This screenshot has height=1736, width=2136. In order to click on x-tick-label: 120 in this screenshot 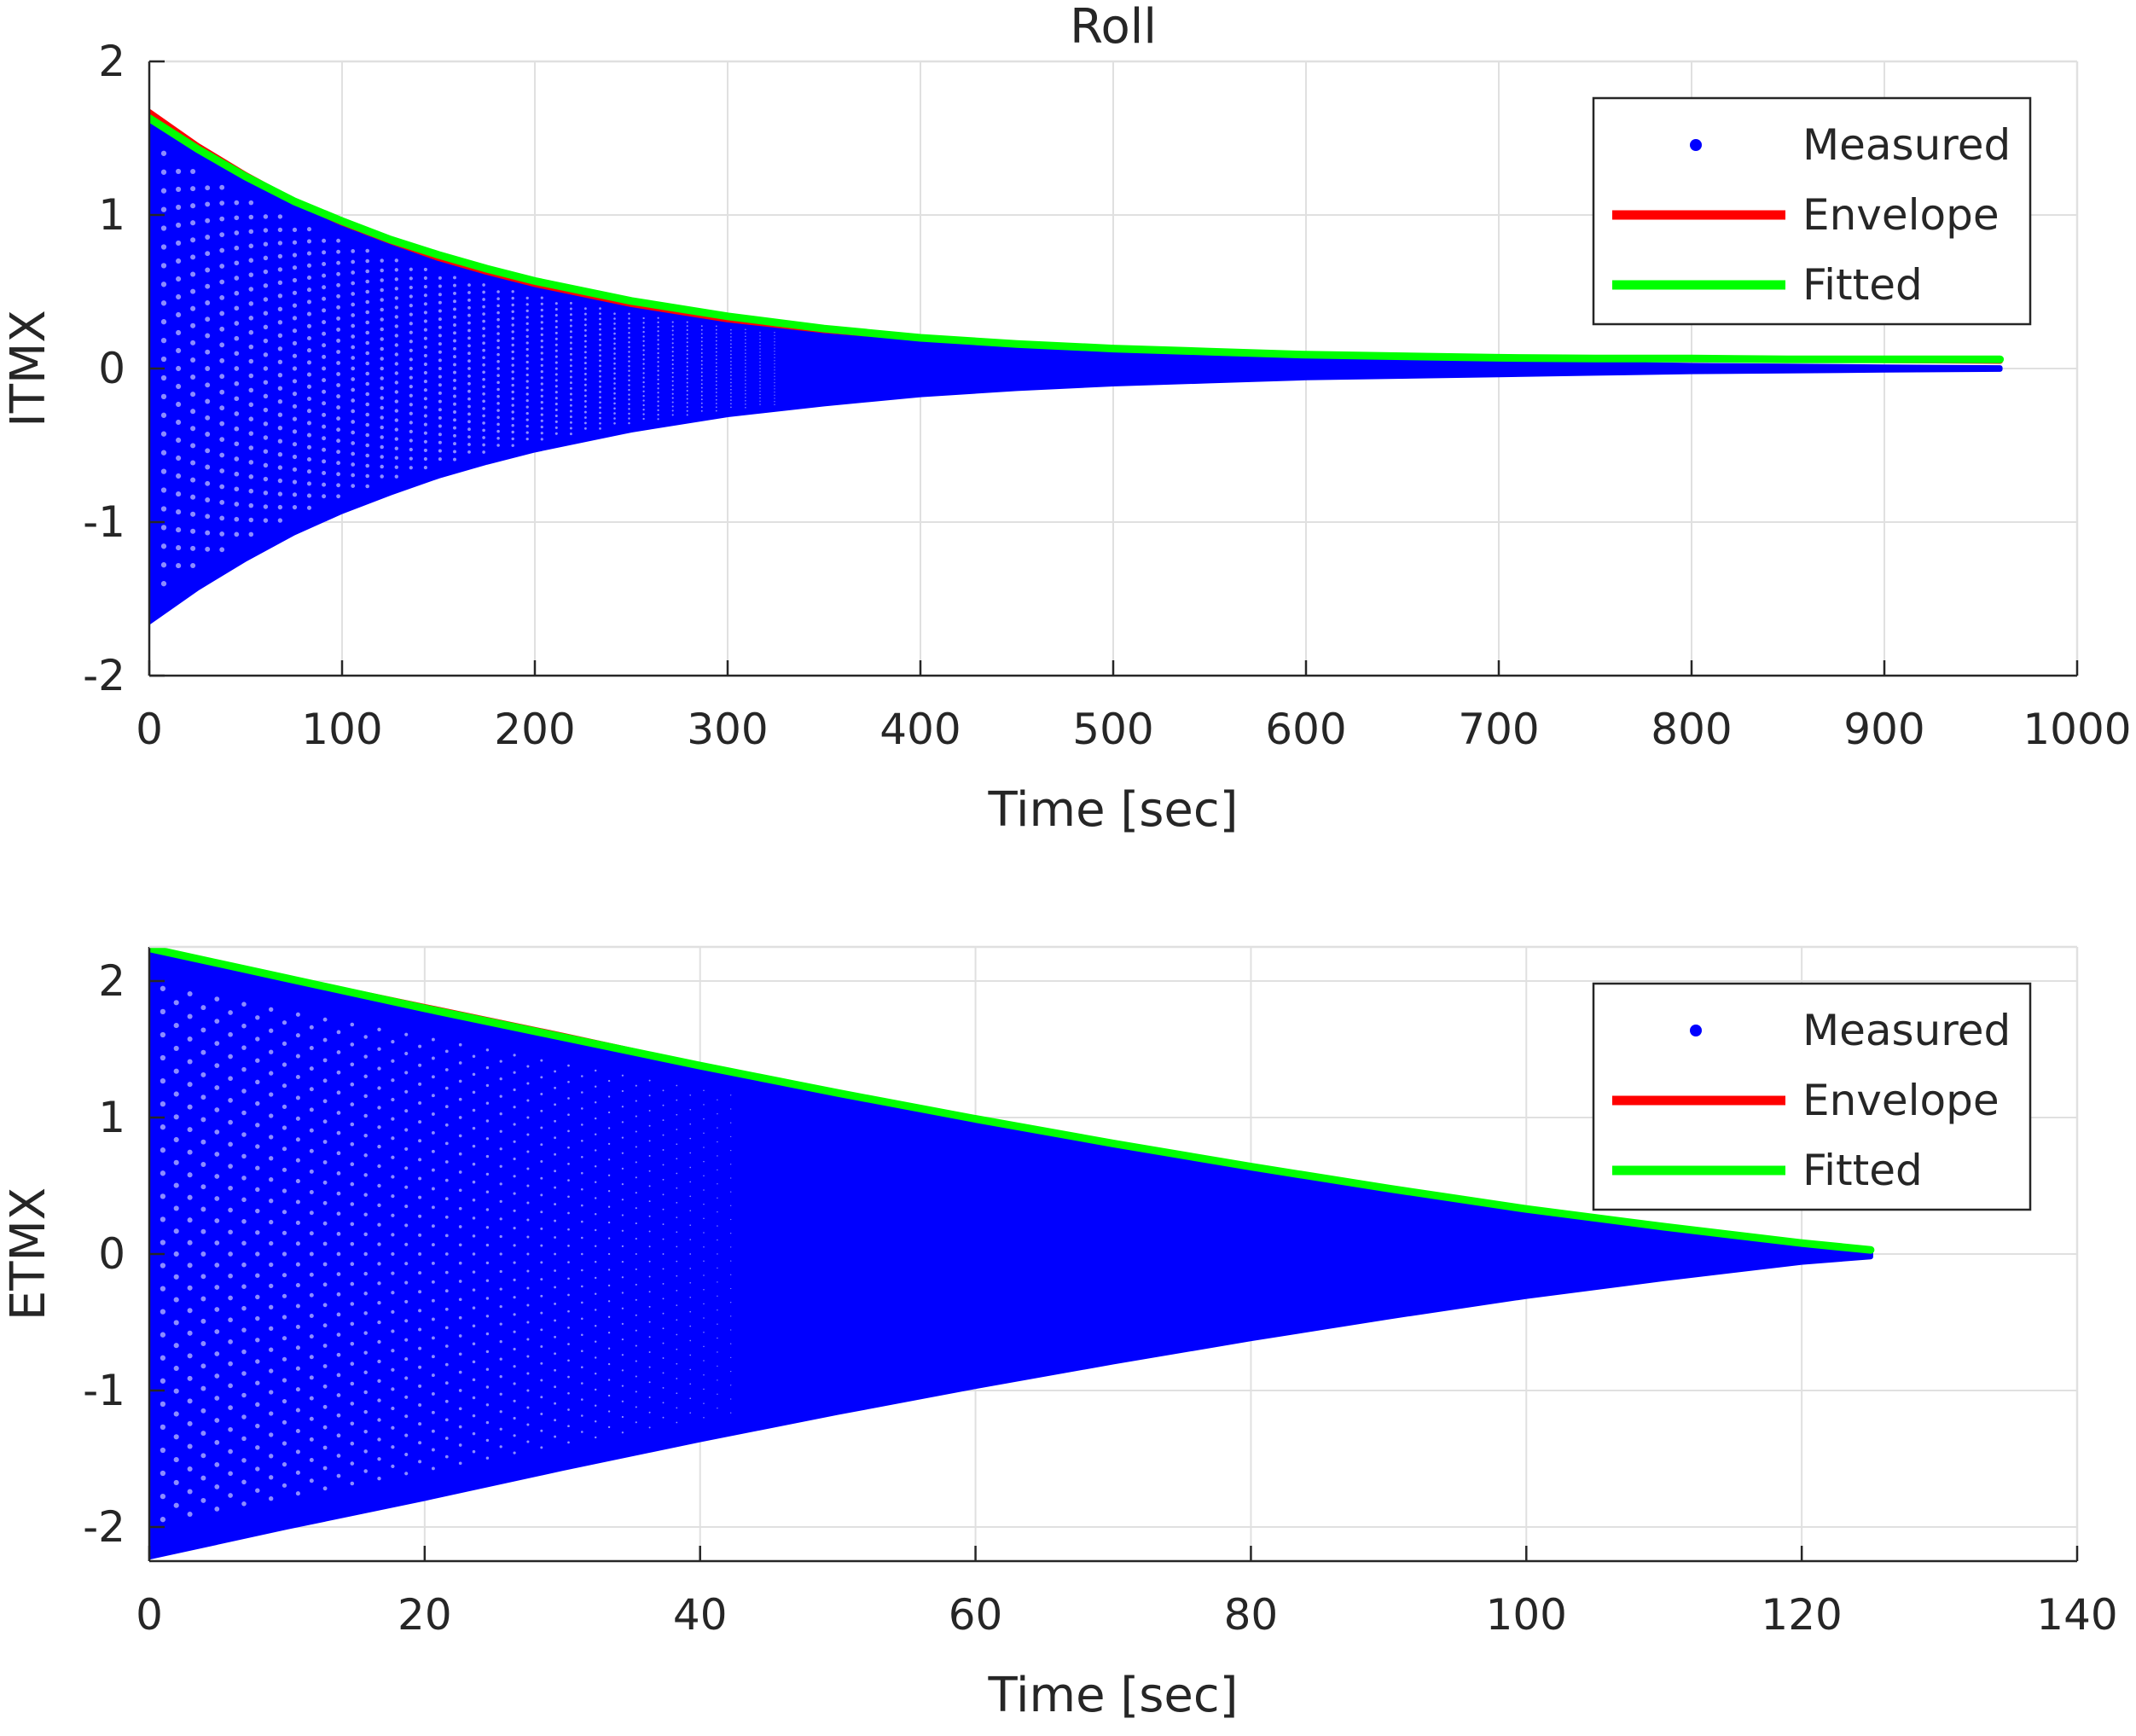, I will do `click(1801, 1615)`.